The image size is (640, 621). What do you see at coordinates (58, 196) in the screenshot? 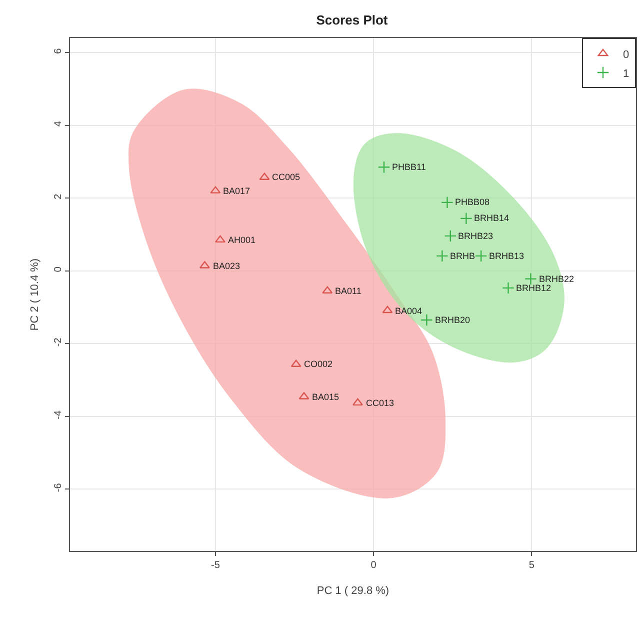
I see `y-tick-label: 2` at bounding box center [58, 196].